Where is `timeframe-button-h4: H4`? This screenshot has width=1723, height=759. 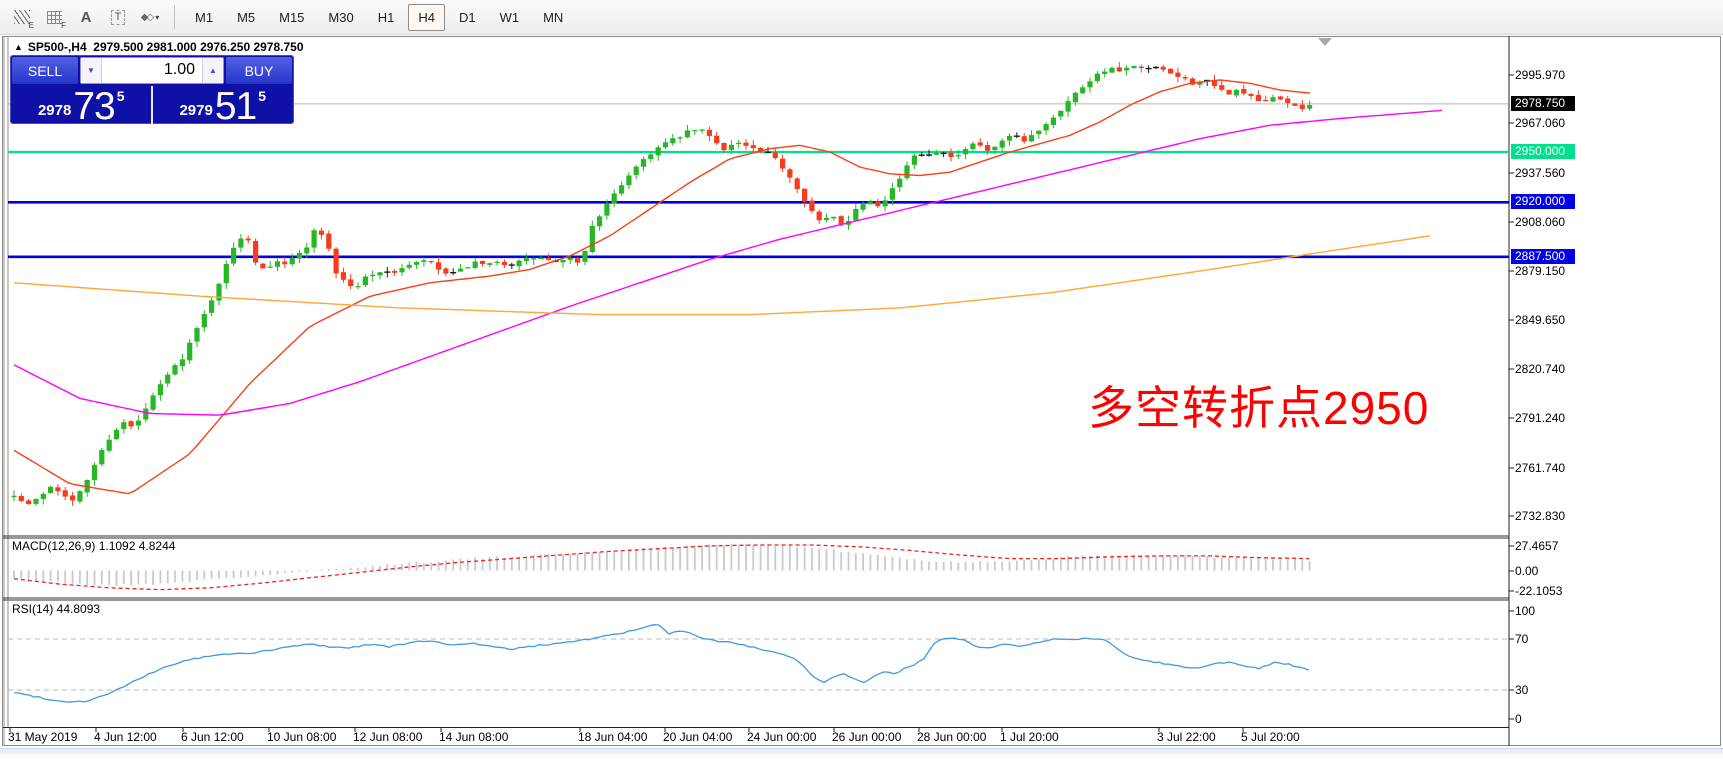
timeframe-button-h4: H4 is located at coordinates (426, 17).